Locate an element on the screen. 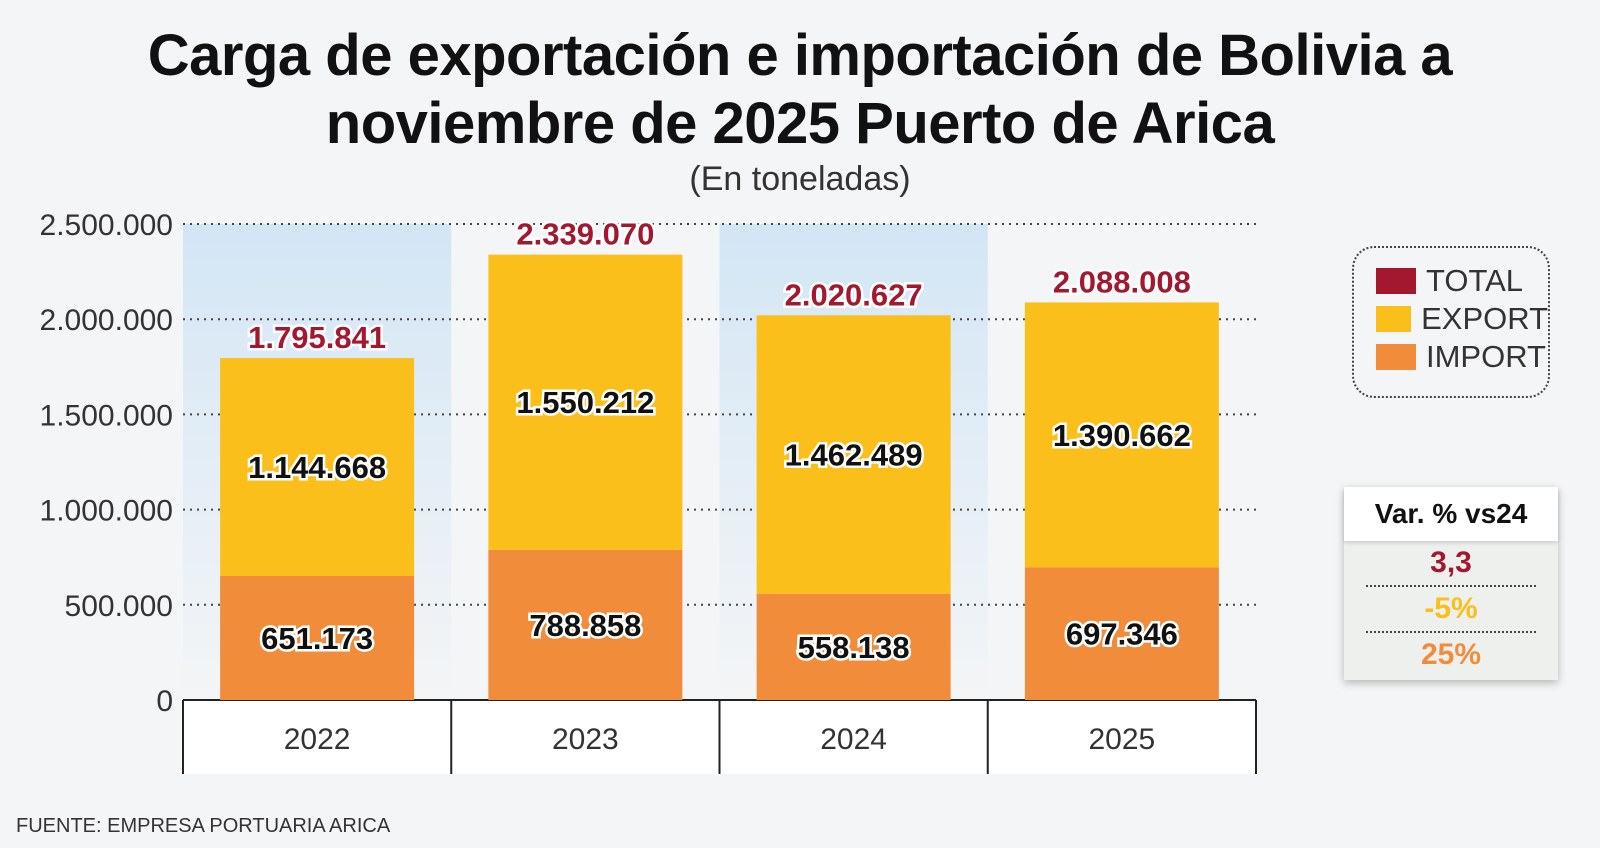 This screenshot has height=848, width=1600. legend-swatch-total is located at coordinates (1396, 281).